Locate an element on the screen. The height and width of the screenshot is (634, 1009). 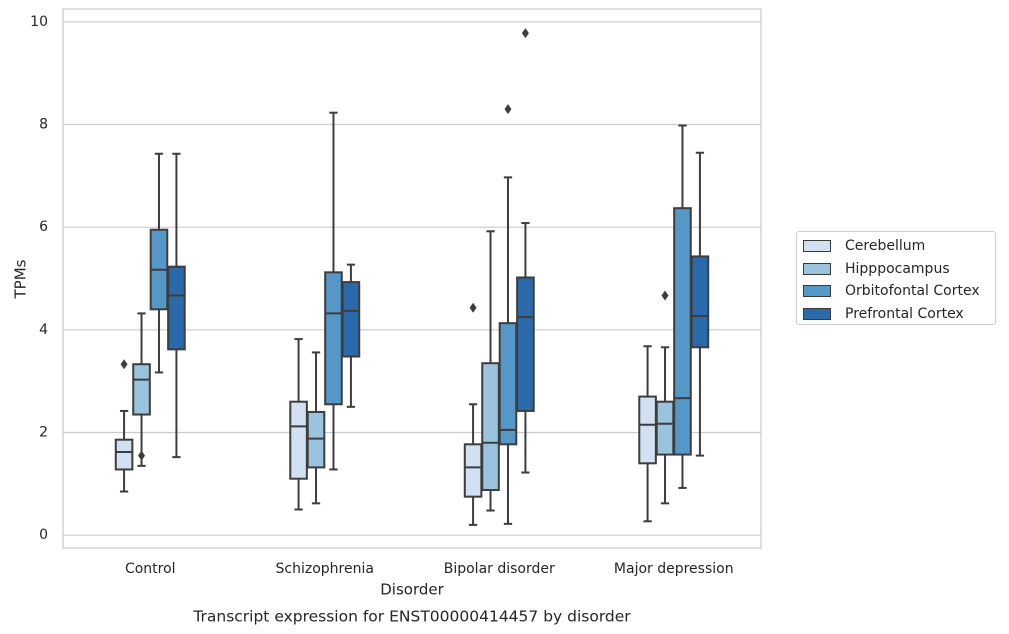
y-tick-label: 8 is located at coordinates (43, 125).